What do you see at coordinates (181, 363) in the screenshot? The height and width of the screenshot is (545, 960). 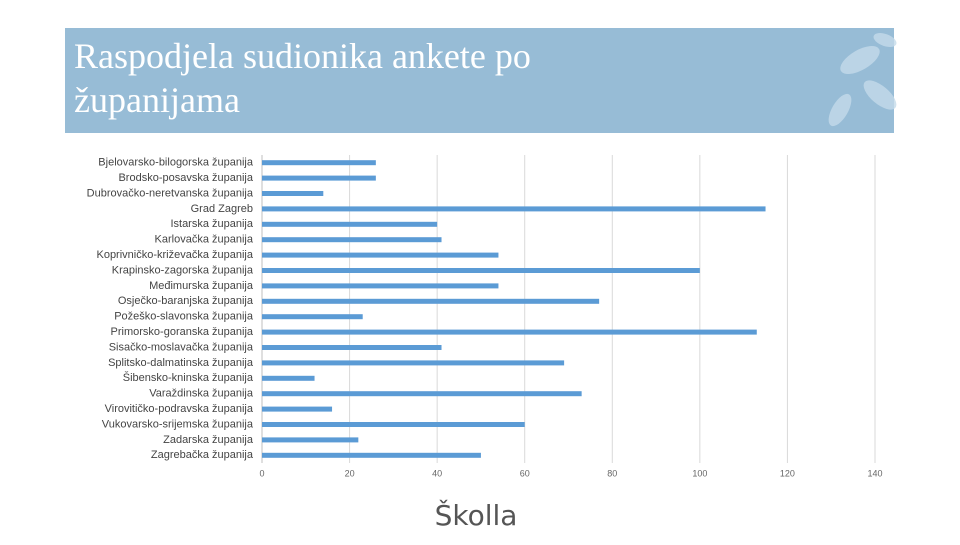 I see `y-tick-label: Splitsko-dalmatinska županija` at bounding box center [181, 363].